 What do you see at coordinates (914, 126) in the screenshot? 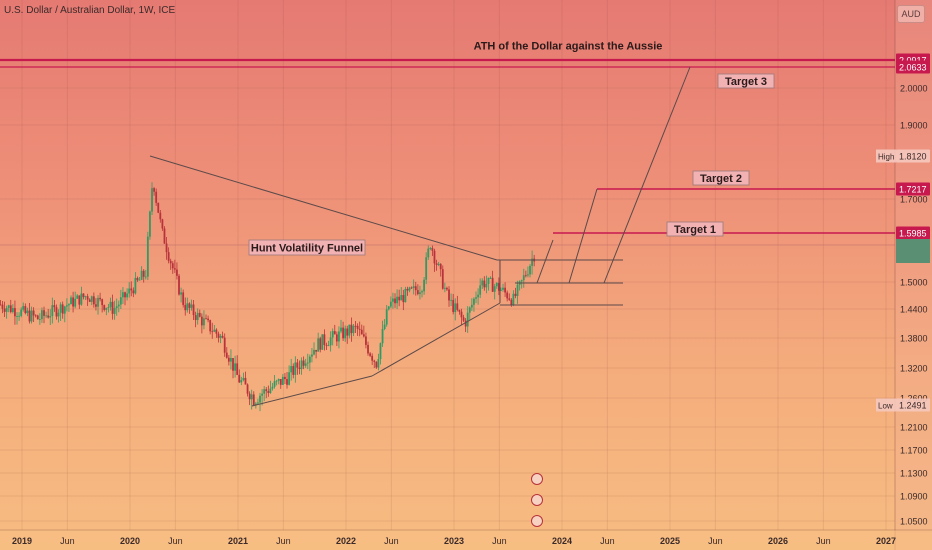
I see `y-tick-label: 1.9000` at bounding box center [914, 126].